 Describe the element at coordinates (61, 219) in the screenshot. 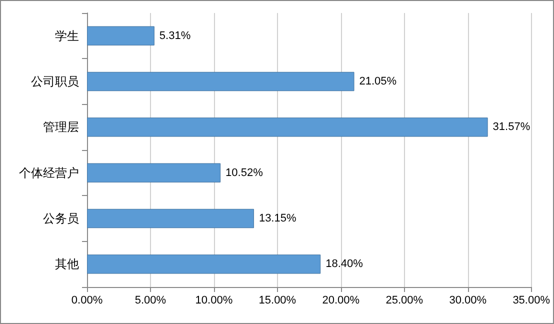

I see `y-tick-label: 公务员` at that location.